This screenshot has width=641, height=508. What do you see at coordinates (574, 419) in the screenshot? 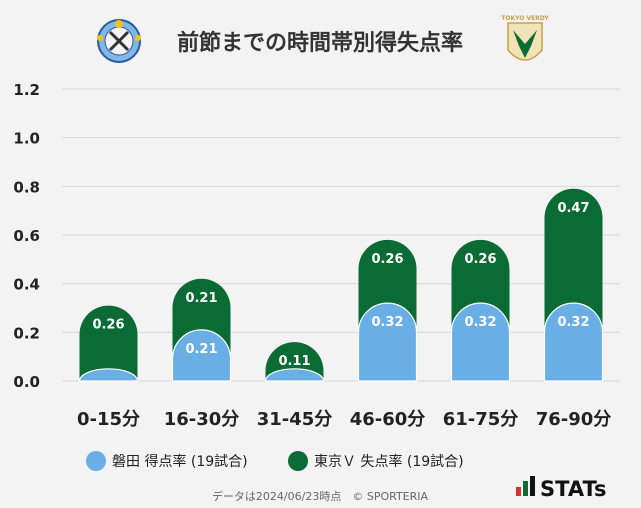
I see `x-tick-label: 76-90分` at bounding box center [574, 419].